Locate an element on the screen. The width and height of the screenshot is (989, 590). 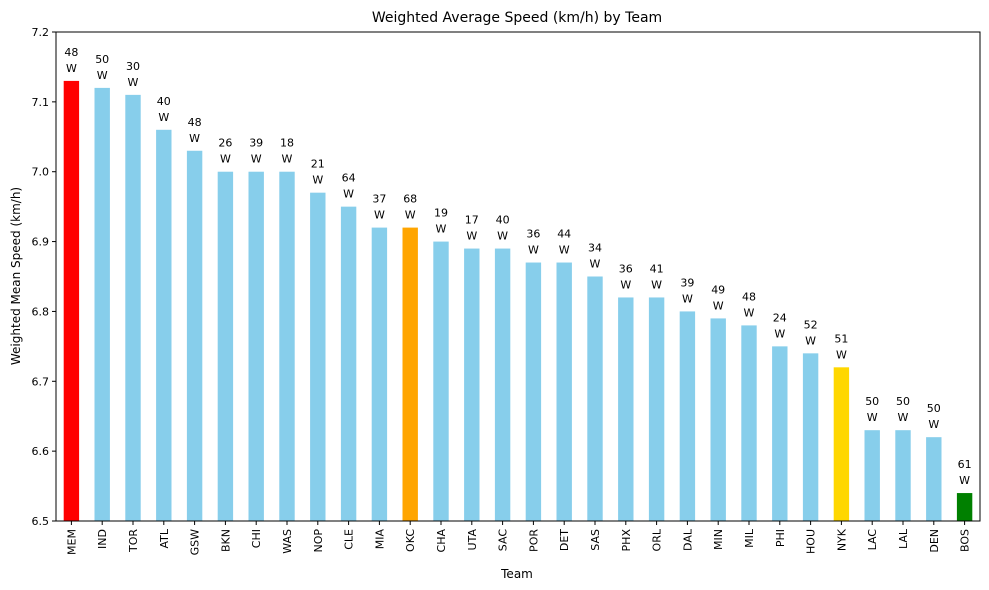
bar-wins-value: 51 is located at coordinates (841, 338).